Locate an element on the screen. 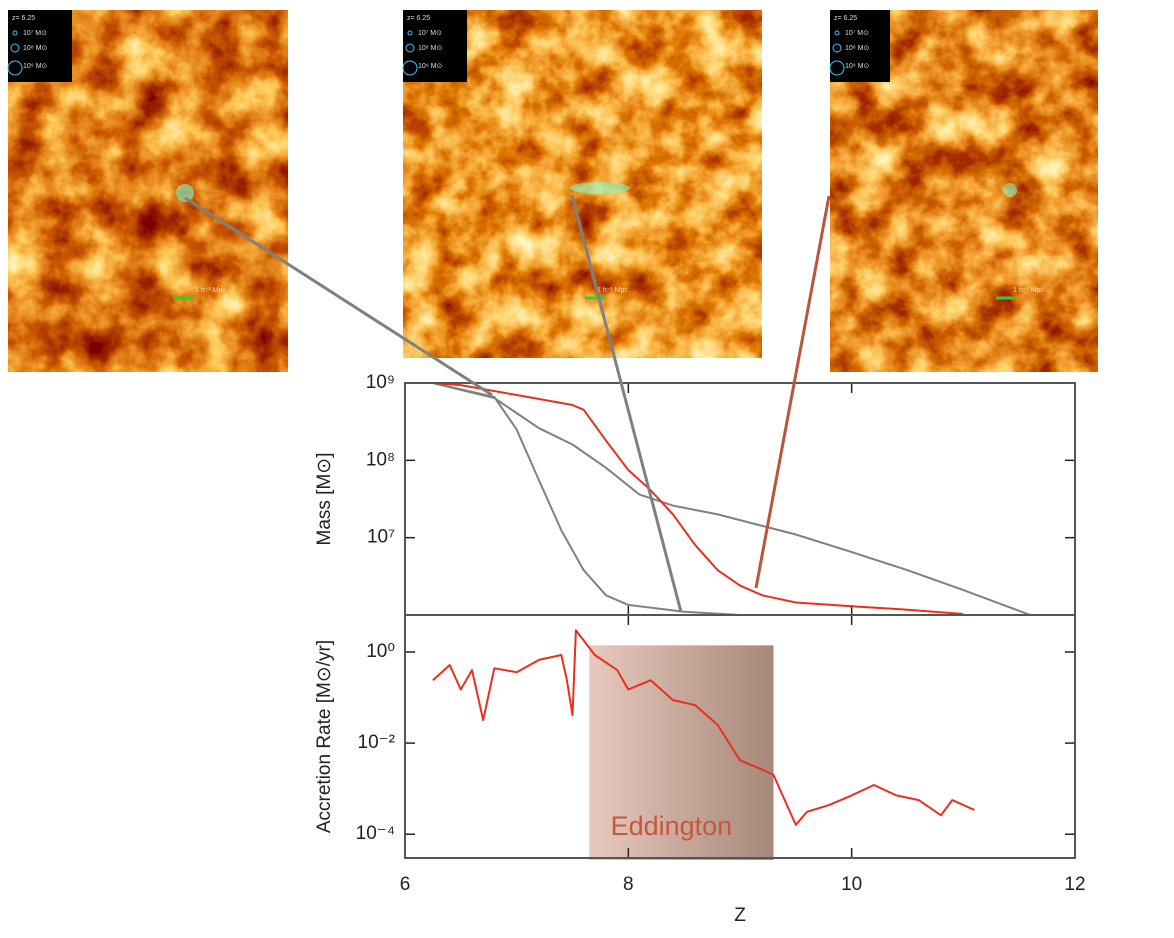 Image resolution: width=1174 pixels, height=938 pixels. region-label: Eddington is located at coordinates (672, 826).